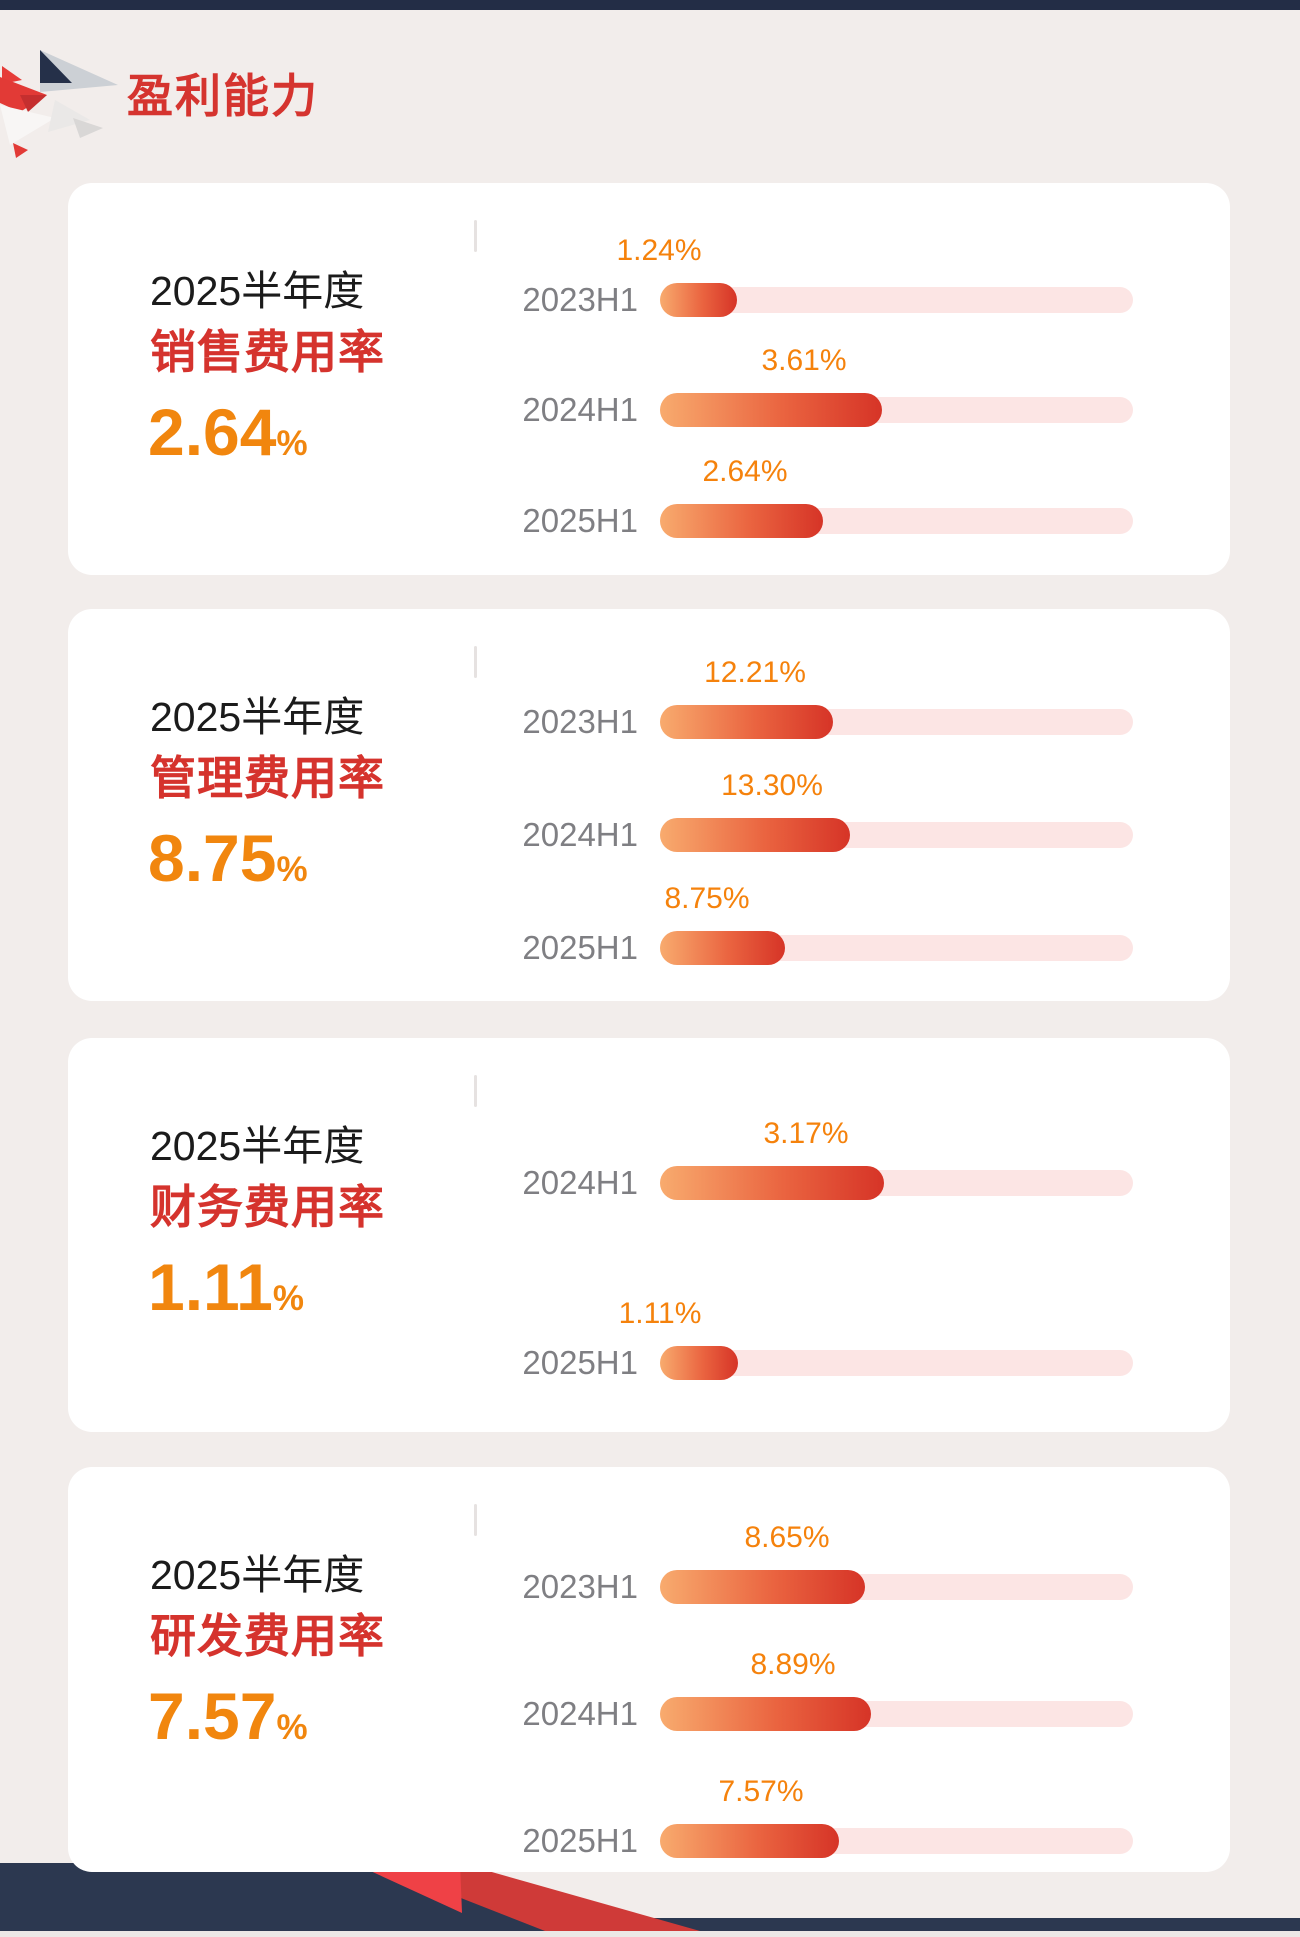  I want to click on chart-row: 2024H1 3.61%, so click(649, 385).